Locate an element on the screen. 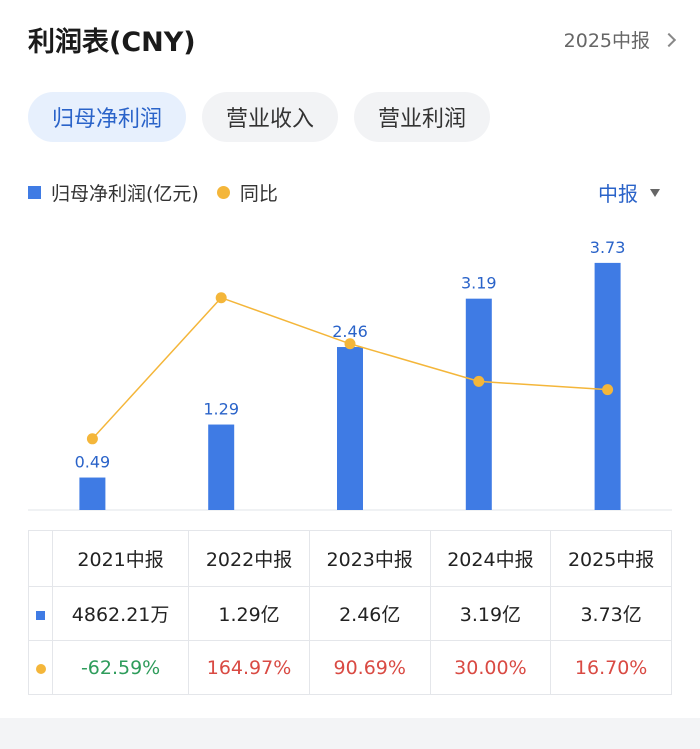 This screenshot has height=749, width=700. table-header-cell: 2021中报 is located at coordinates (120, 558).